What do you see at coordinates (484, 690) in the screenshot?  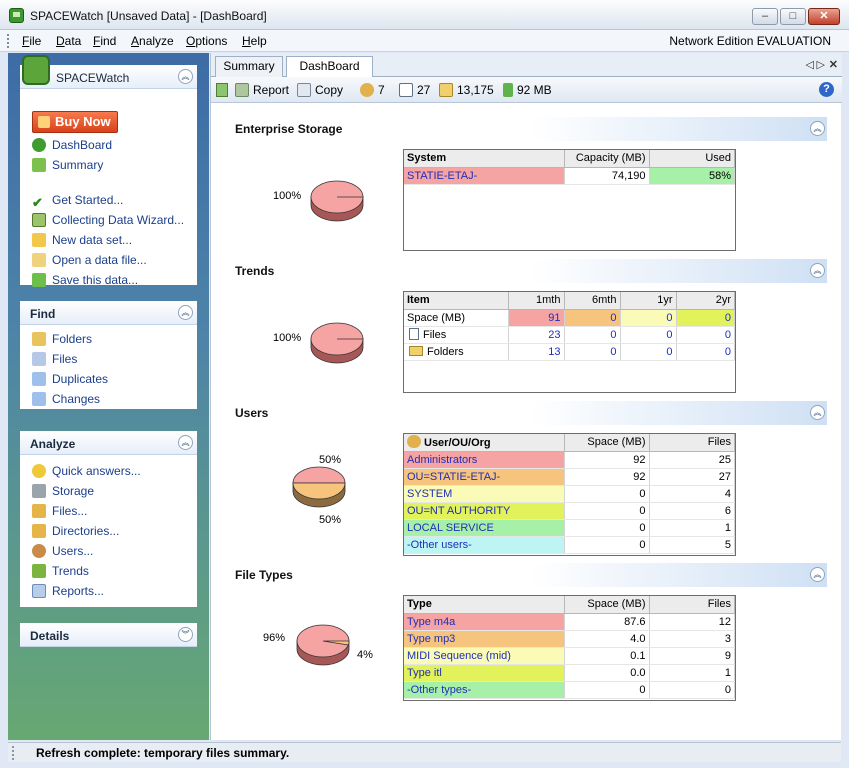 I see `cell-type: -Other types-` at bounding box center [484, 690].